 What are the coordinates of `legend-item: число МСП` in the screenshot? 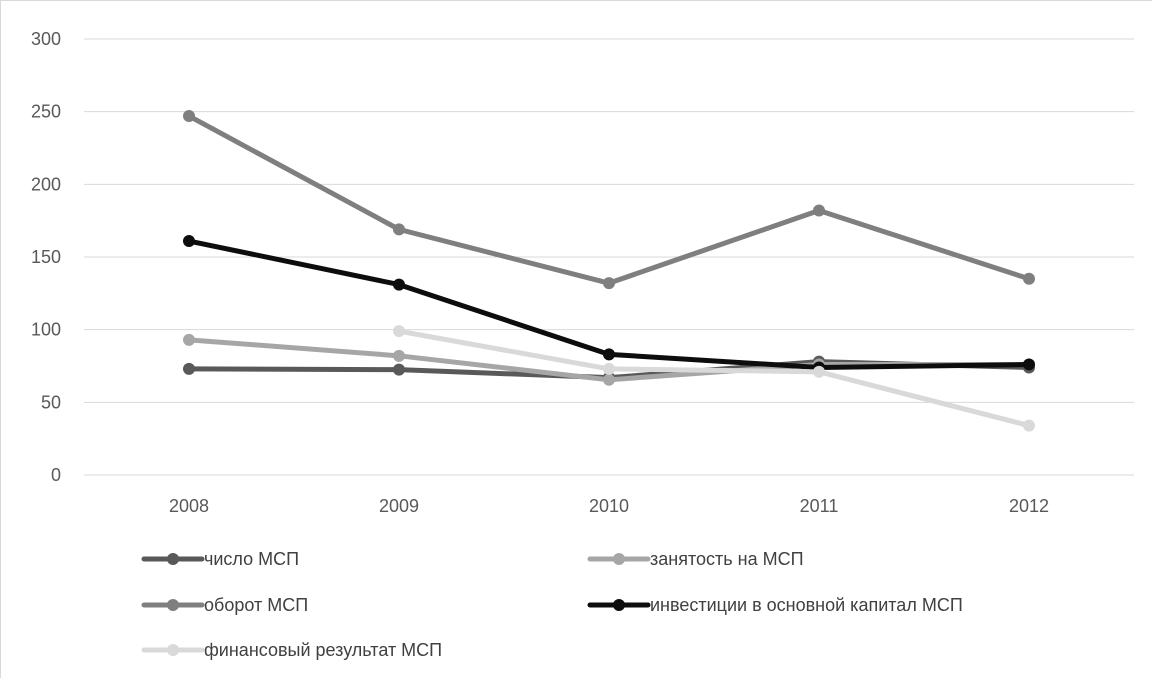 It's located at (220, 559).